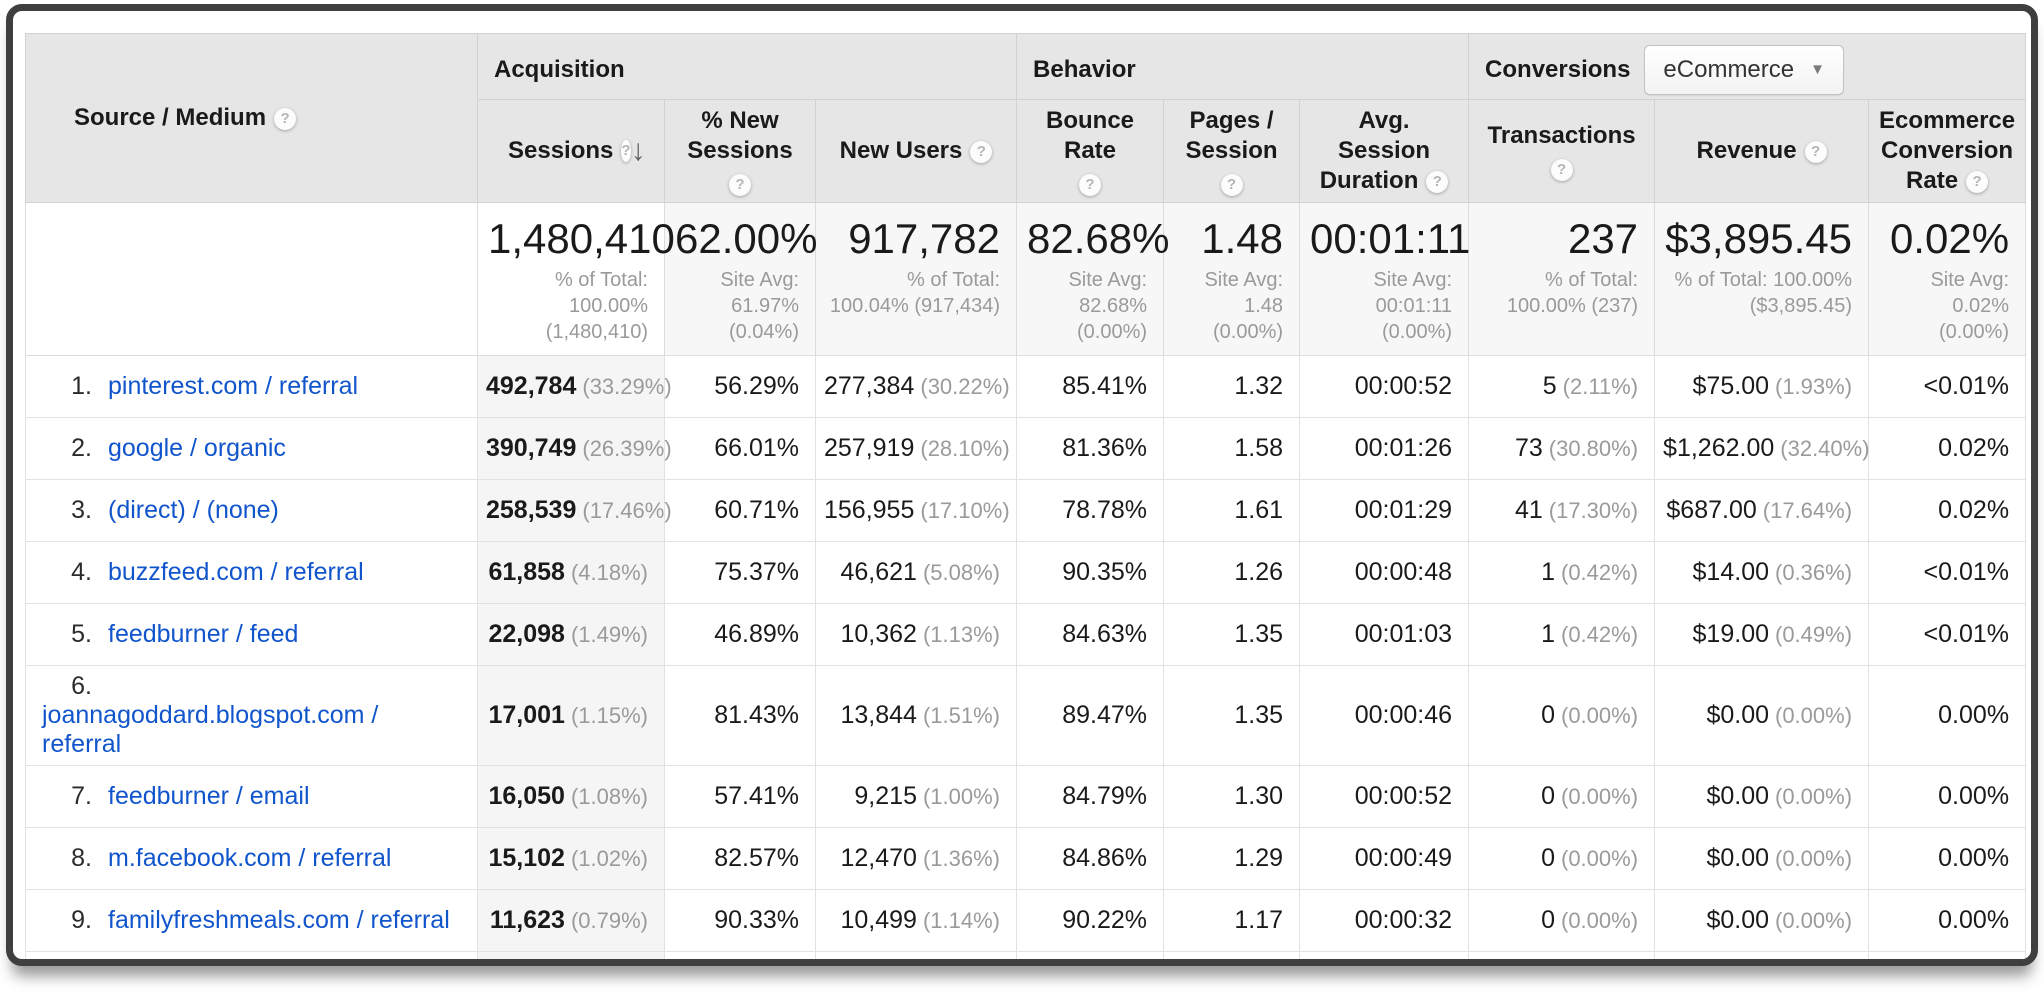 This screenshot has height=1002, width=2044. I want to click on totals-new-sessions: 62.00% Site Avg: 61.97% (0.04%), so click(740, 279).